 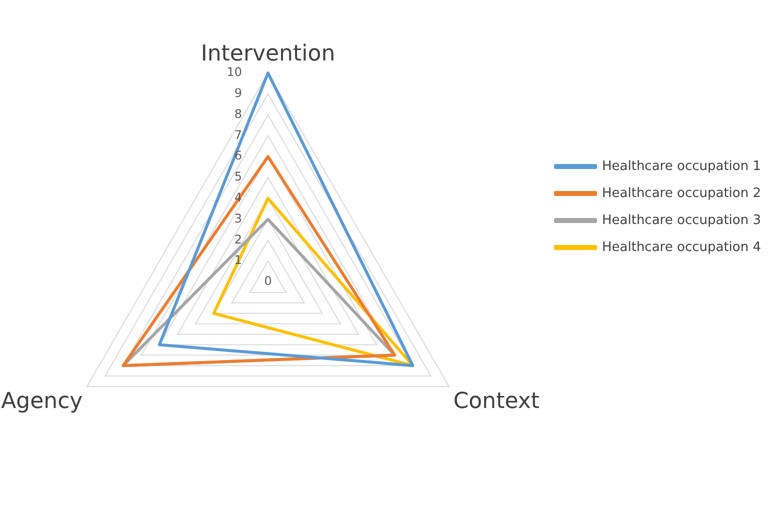 What do you see at coordinates (682, 220) in the screenshot?
I see `legend-label: Healthcare occupation 3` at bounding box center [682, 220].